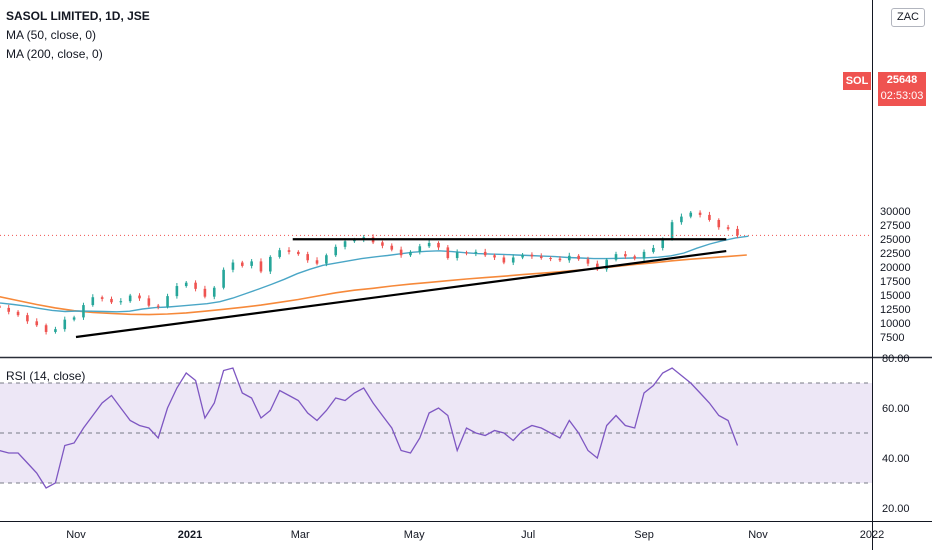  Describe the element at coordinates (895, 296) in the screenshot. I see `price-tick-label: 15000` at that location.